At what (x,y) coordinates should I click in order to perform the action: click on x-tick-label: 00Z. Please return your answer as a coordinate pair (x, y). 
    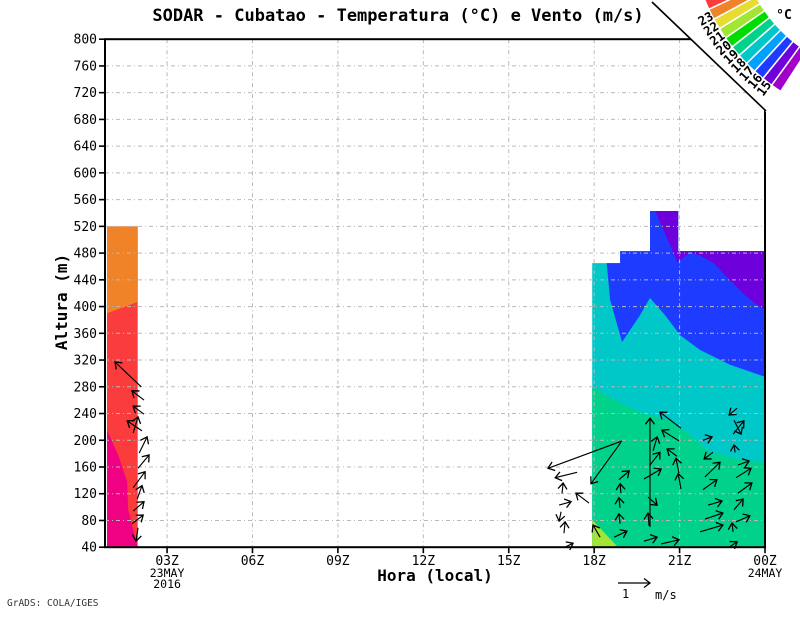
    Looking at the image, I should click on (765, 561).